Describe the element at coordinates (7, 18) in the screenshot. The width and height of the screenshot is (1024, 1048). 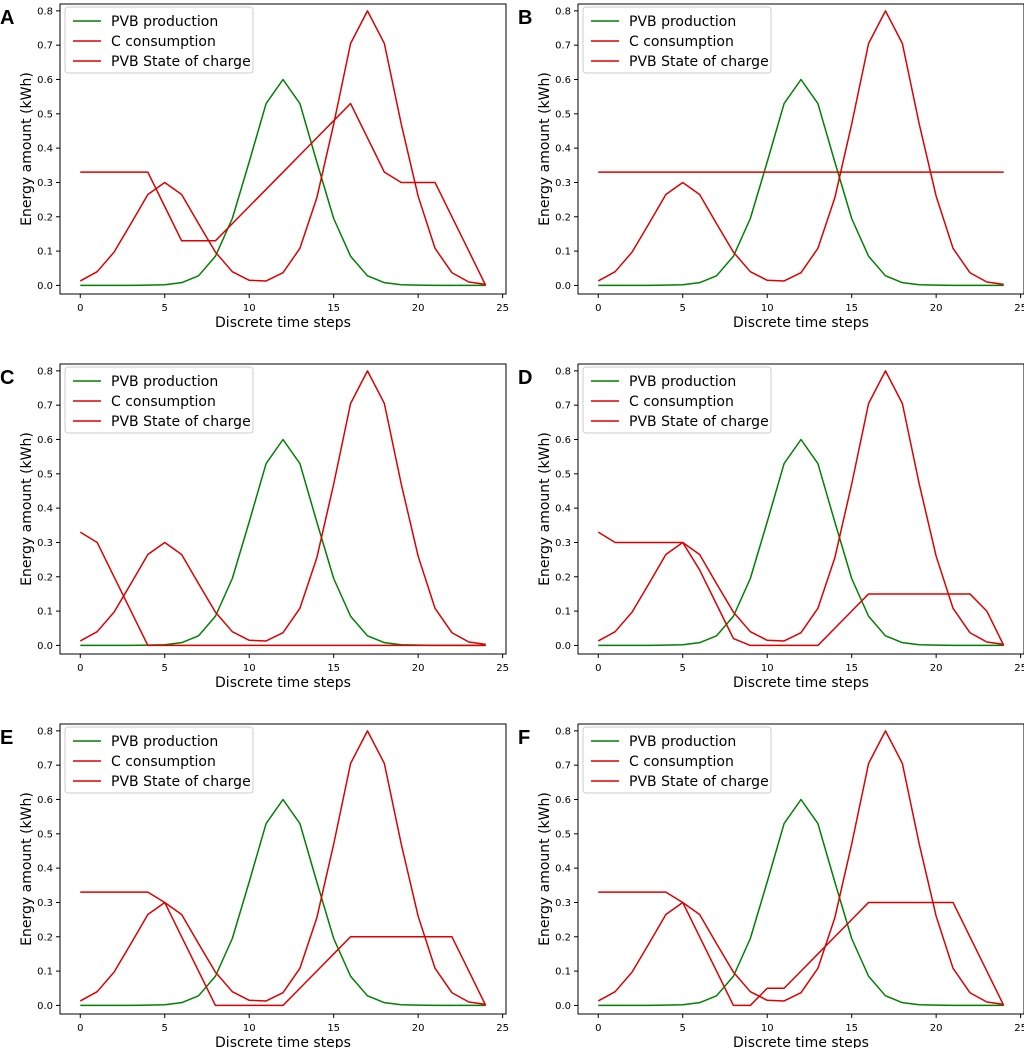
I see `panel-label: A` at that location.